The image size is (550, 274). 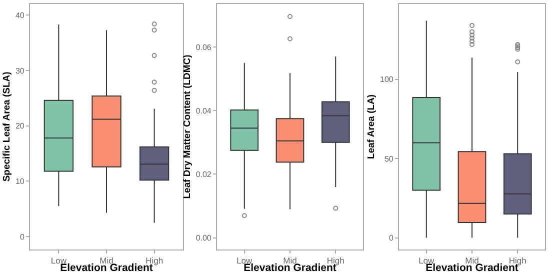 I want to click on y-axis-title: Specific Leaf Area (SLA), so click(x=7, y=127).